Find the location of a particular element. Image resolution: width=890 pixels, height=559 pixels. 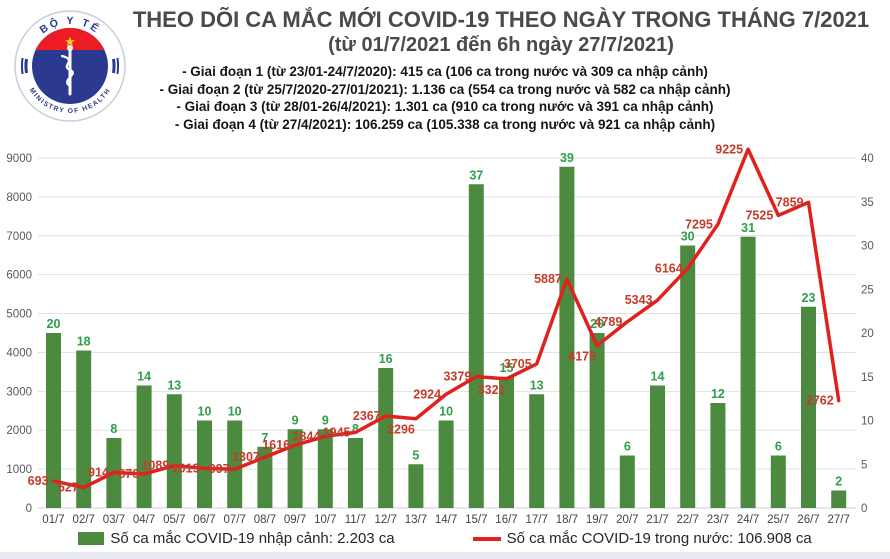

domestic-cases-value: 527 is located at coordinates (68, 488).